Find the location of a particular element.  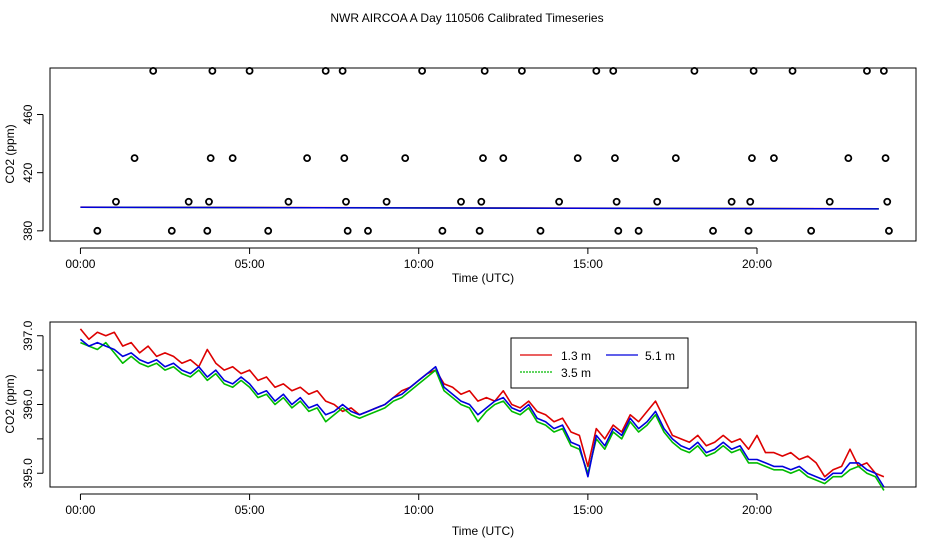

legend: 1.3 m 5.1 m 3.5 m is located at coordinates (599, 363).